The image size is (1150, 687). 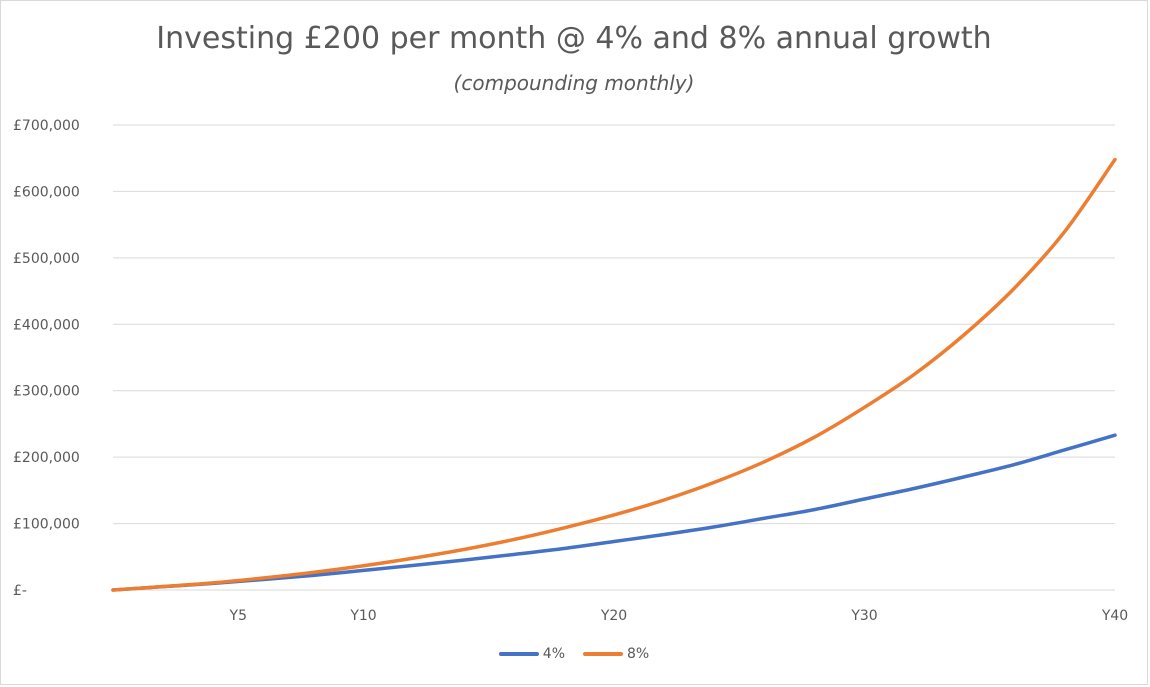 I want to click on x-tick-label: Y40, so click(x=1114, y=616).